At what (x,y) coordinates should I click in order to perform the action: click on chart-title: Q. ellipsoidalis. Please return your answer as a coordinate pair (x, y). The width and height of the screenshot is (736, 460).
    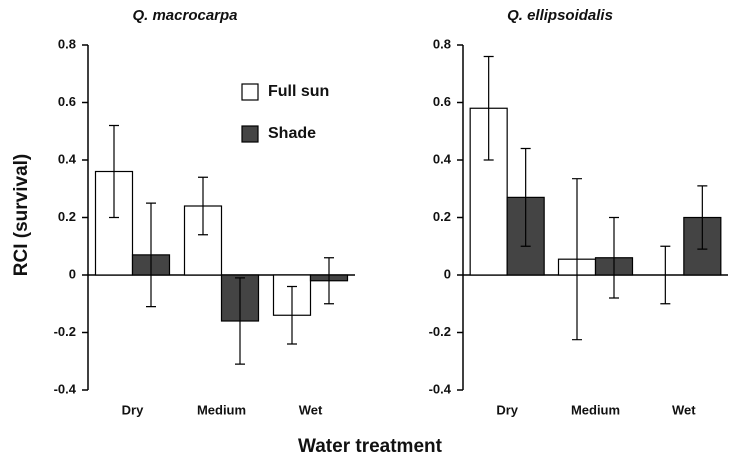
    Looking at the image, I should click on (560, 15).